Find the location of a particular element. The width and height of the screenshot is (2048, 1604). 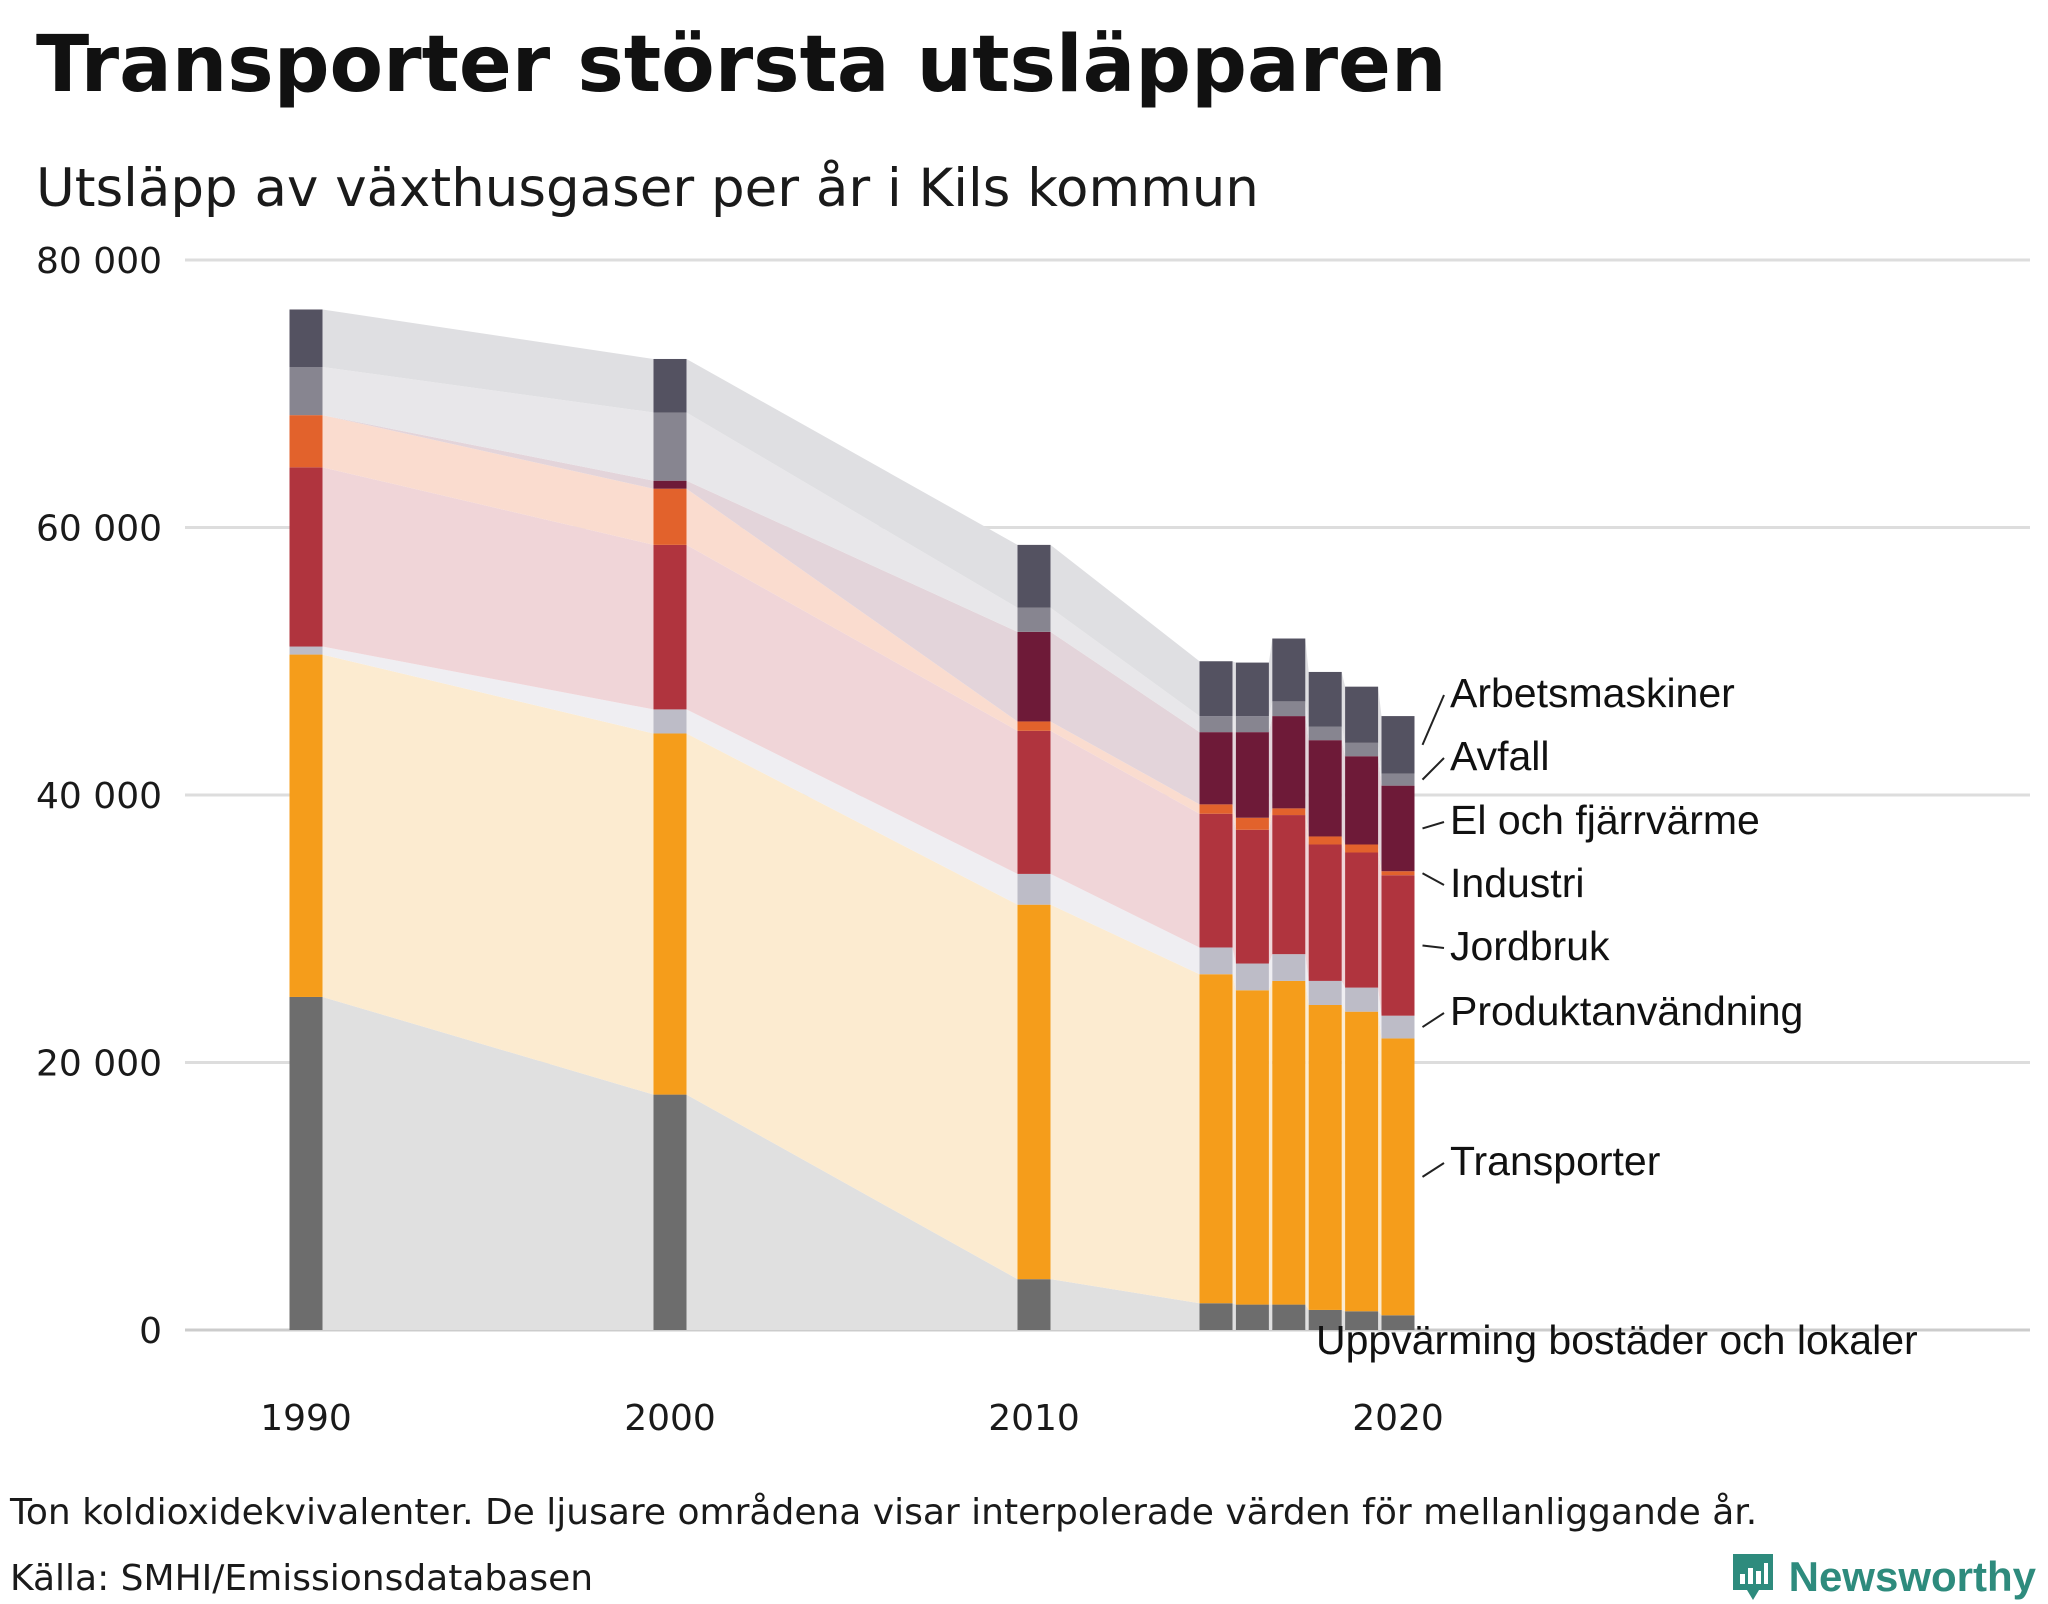

y-tick-label: 0 is located at coordinates (150, 1331).